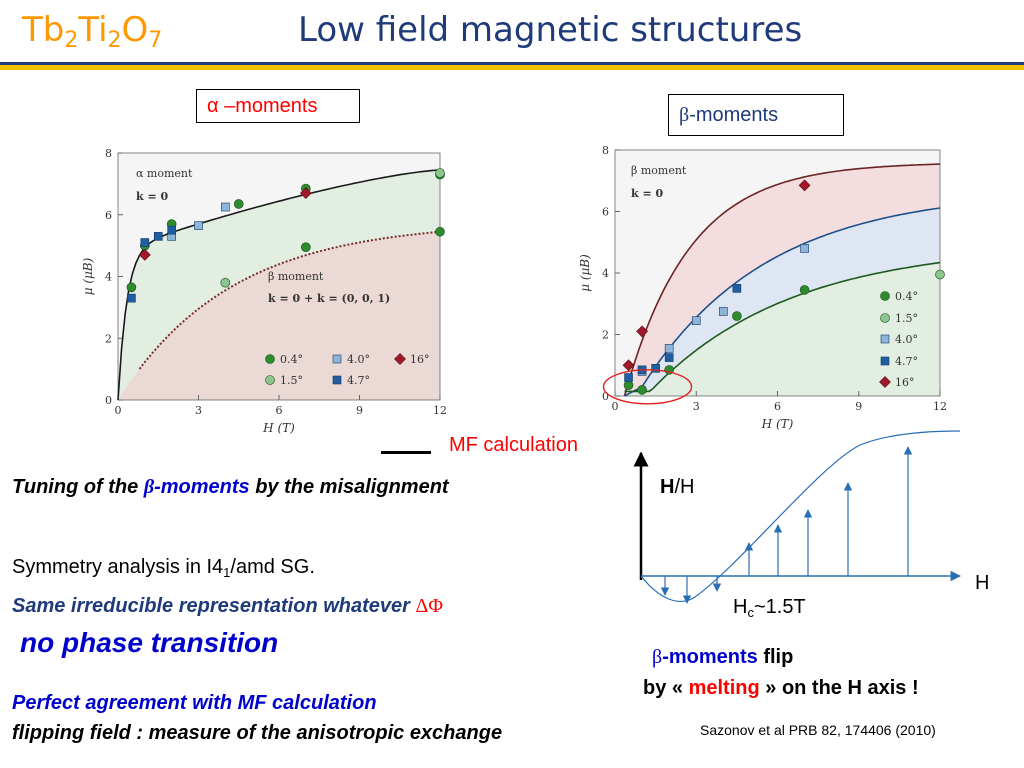 The image size is (1024, 768). I want to click on schematic-hc-label: Hc~1.5T, so click(769, 608).